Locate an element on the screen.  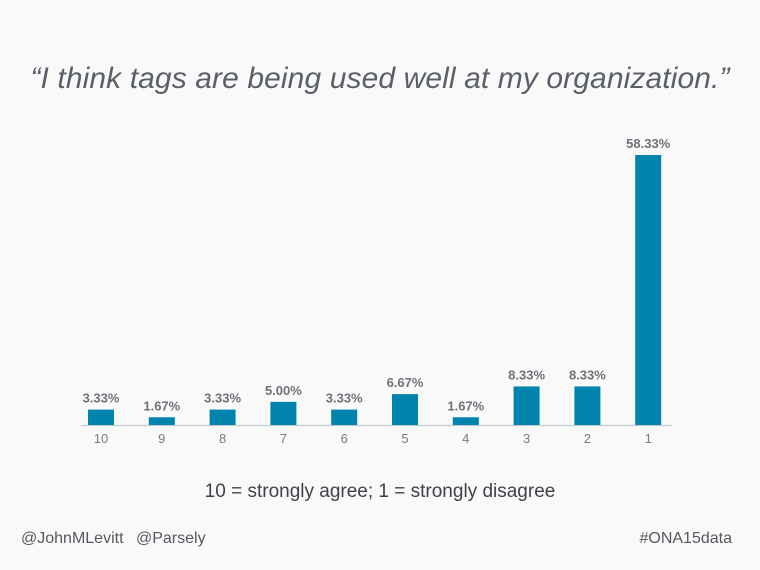
handle-johnmlevitt: @JohnMLevitt is located at coordinates (72, 538).